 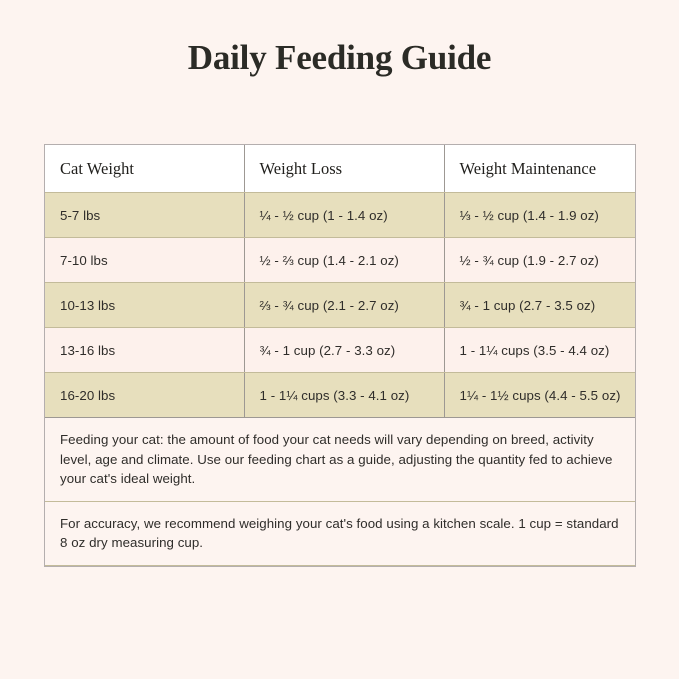 What do you see at coordinates (344, 260) in the screenshot?
I see `cell-weight-loss: ½ - ⅔ cup (1.4 - 2.1 oz)` at bounding box center [344, 260].